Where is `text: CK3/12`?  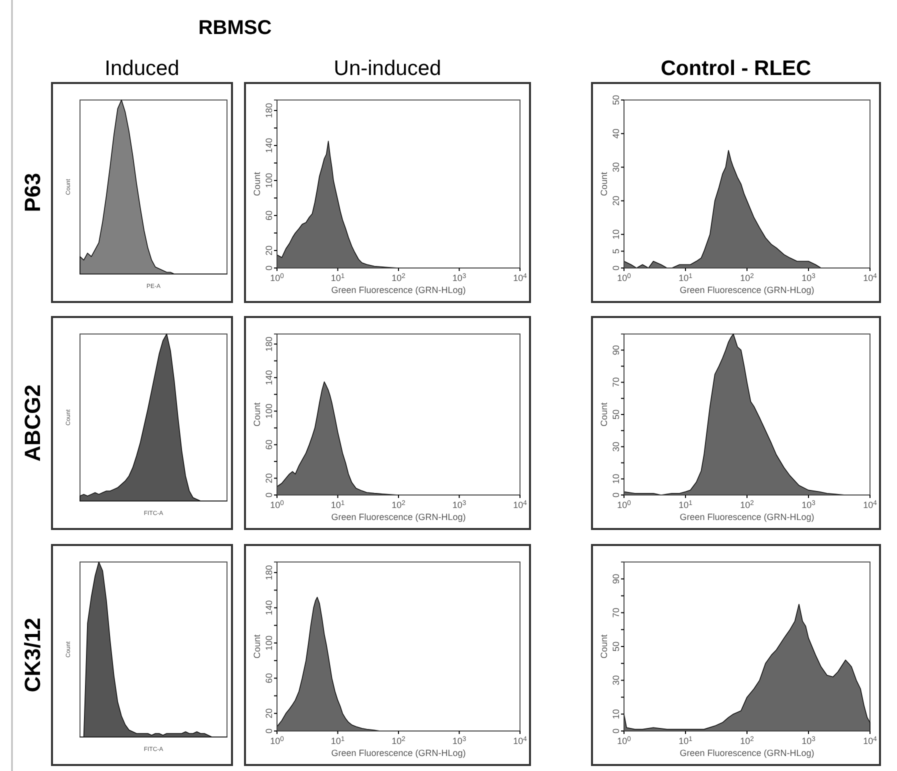 text: CK3/12 is located at coordinates (32, 655).